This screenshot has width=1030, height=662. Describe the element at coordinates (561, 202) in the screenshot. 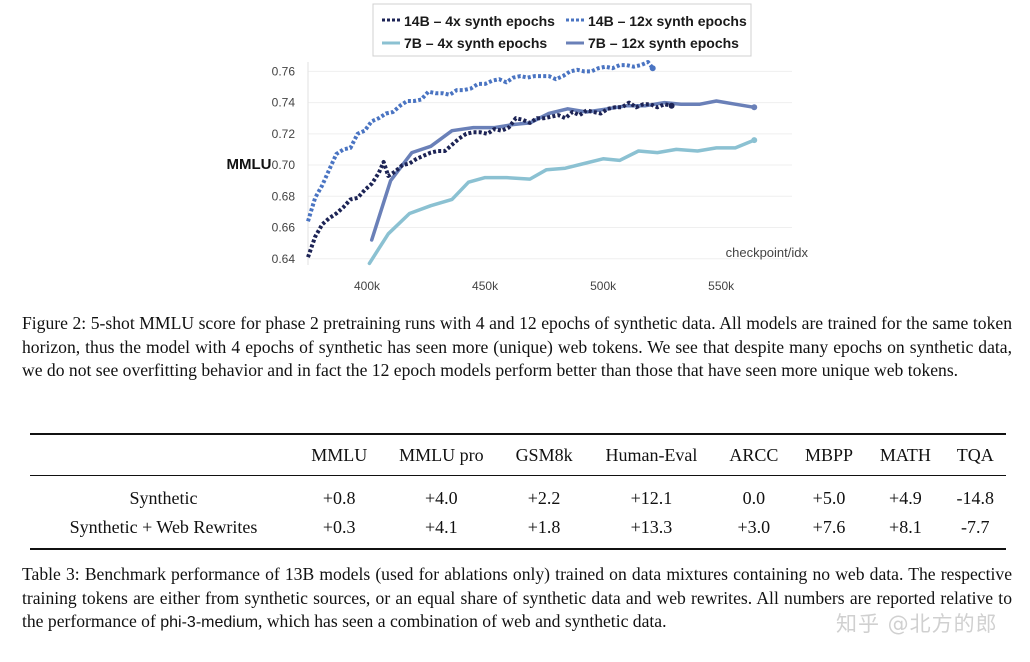

I see `series-7b-4x-line` at that location.